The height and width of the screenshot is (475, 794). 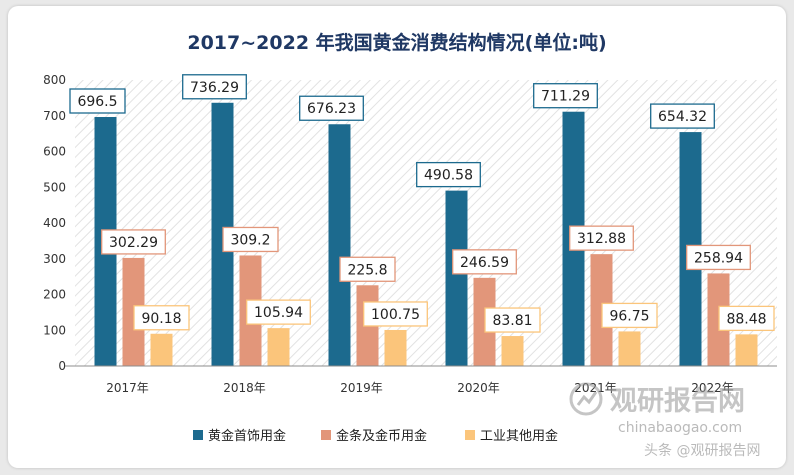 What do you see at coordinates (54, 259) in the screenshot?
I see `y-tick-label: 300` at bounding box center [54, 259].